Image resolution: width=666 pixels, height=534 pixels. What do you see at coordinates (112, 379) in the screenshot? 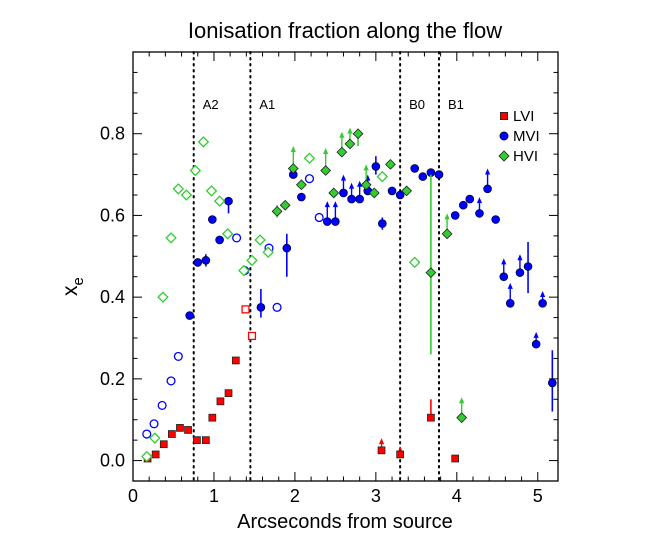
I see `y-tick-label: 0.2` at bounding box center [112, 379].